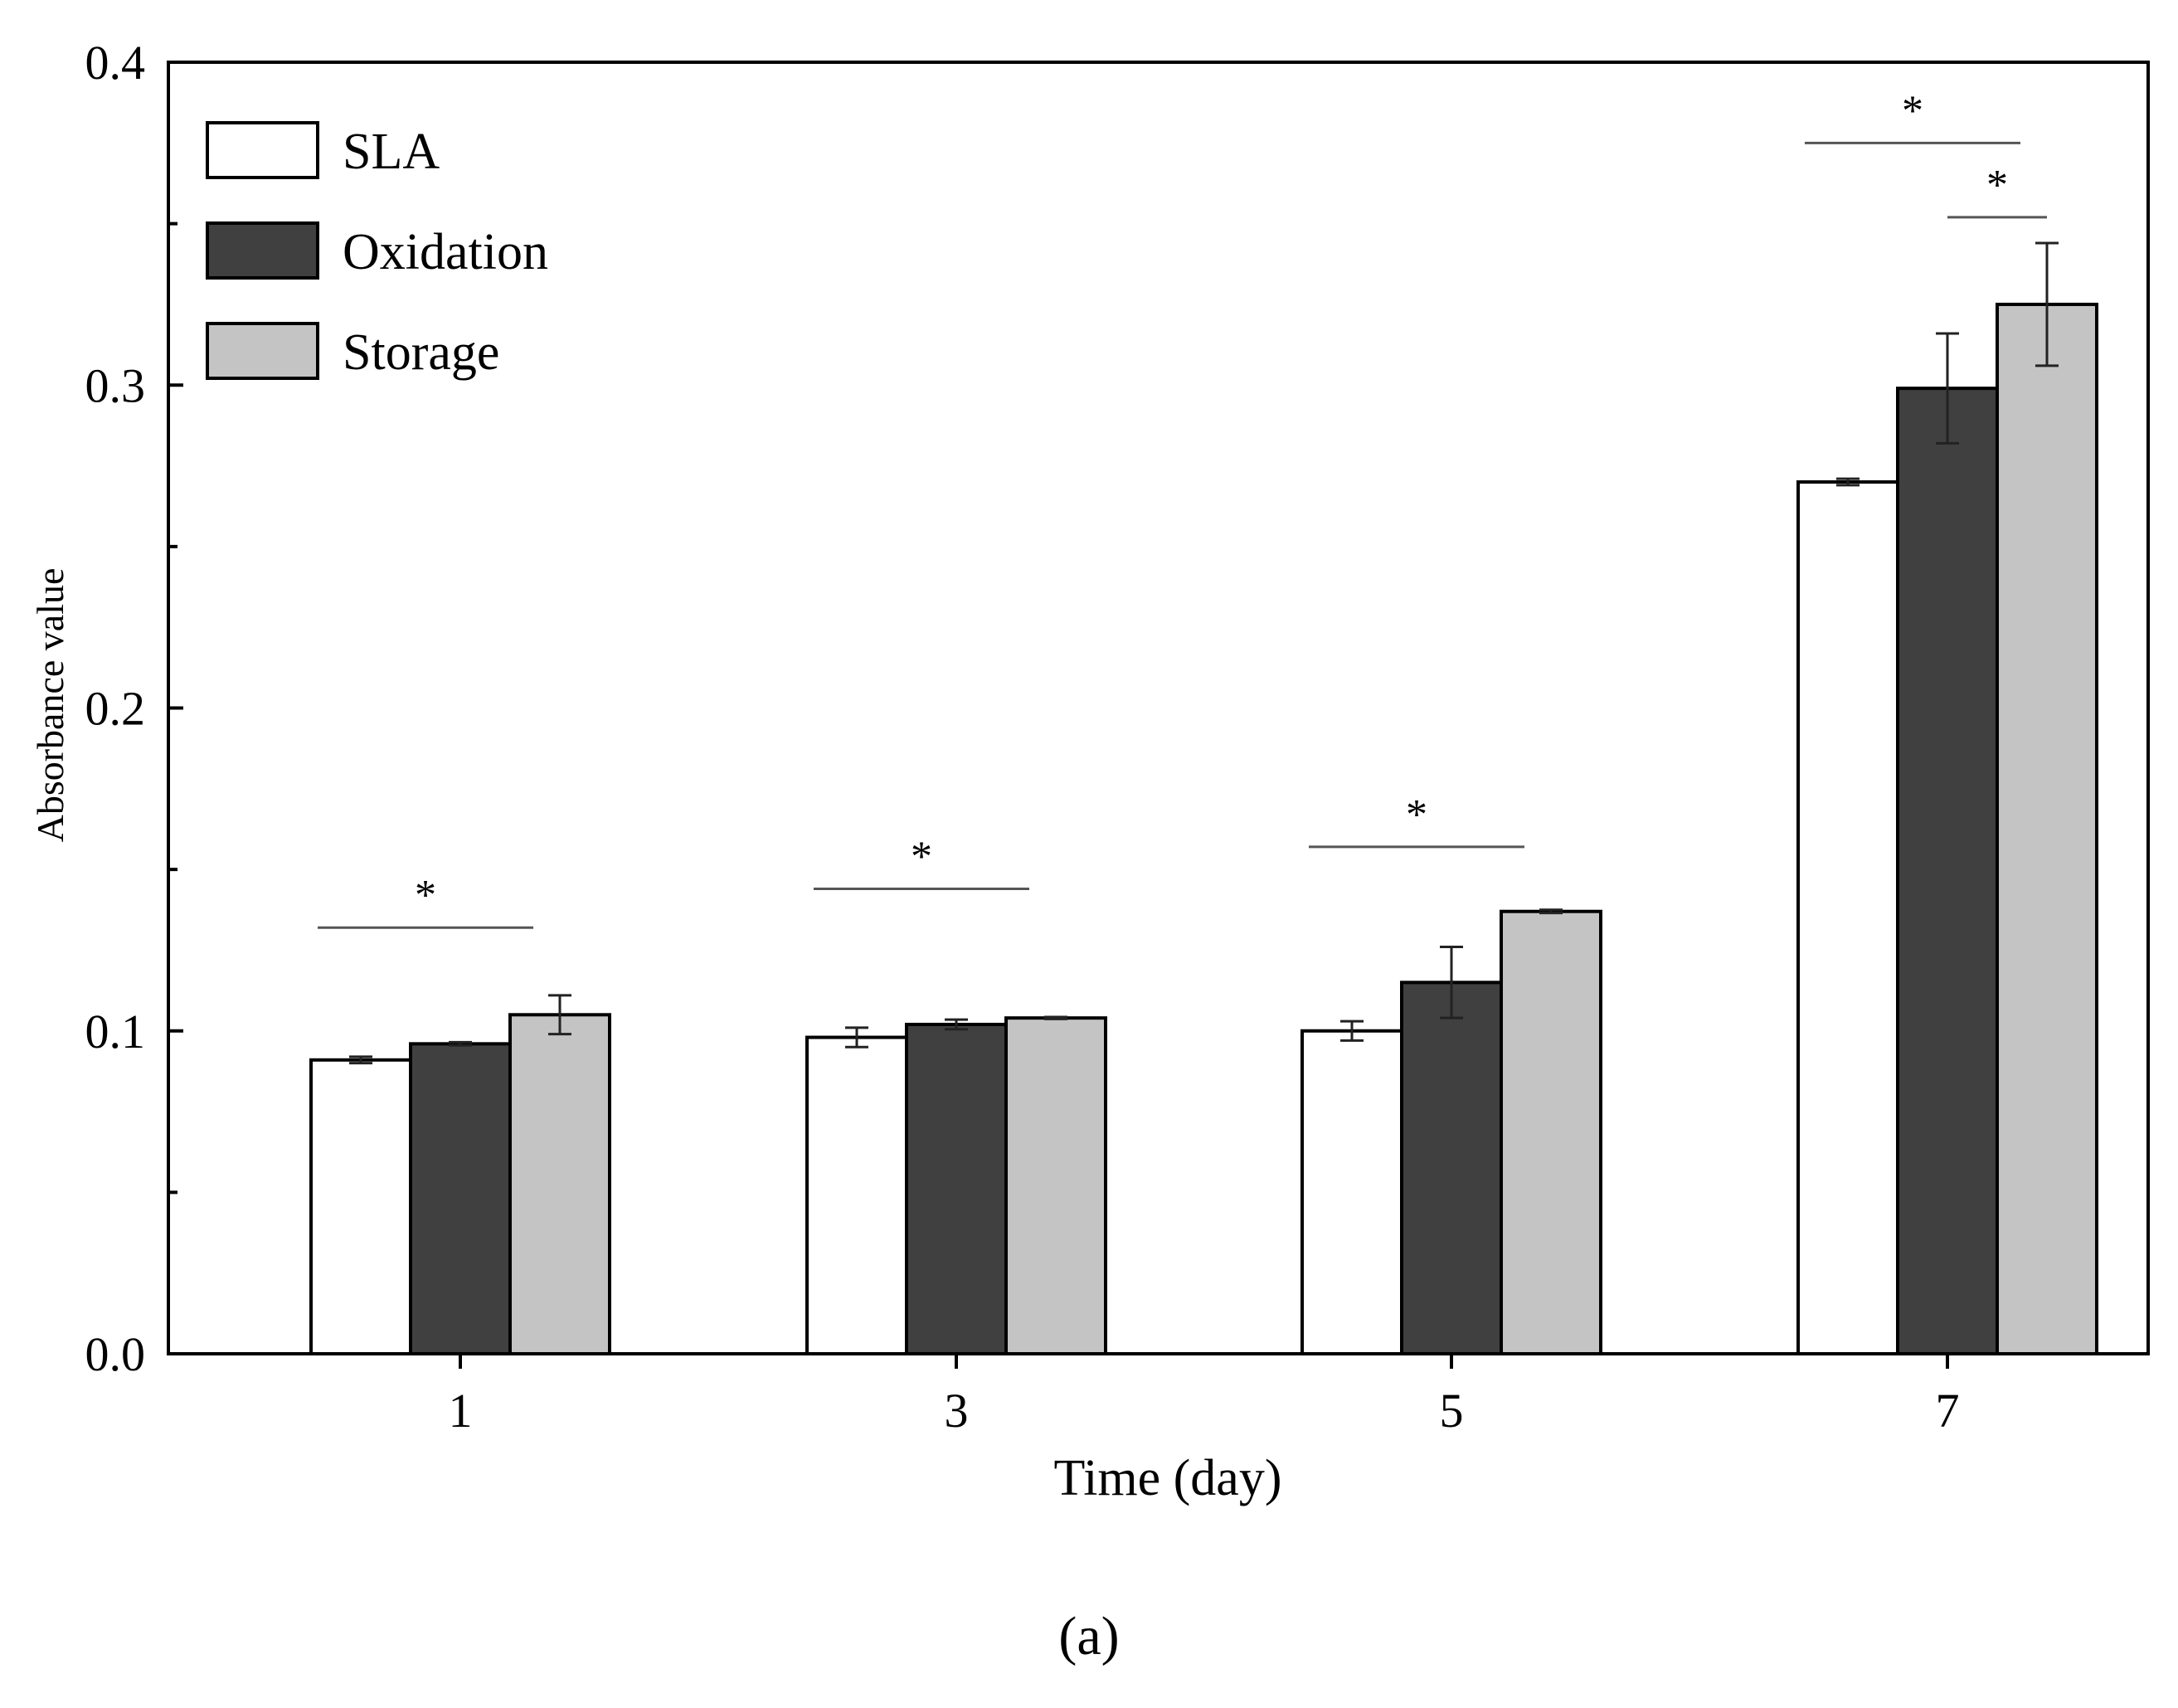 The height and width of the screenshot is (1708, 2178). What do you see at coordinates (421, 352) in the screenshot?
I see `legend-label-storage: Storage` at bounding box center [421, 352].